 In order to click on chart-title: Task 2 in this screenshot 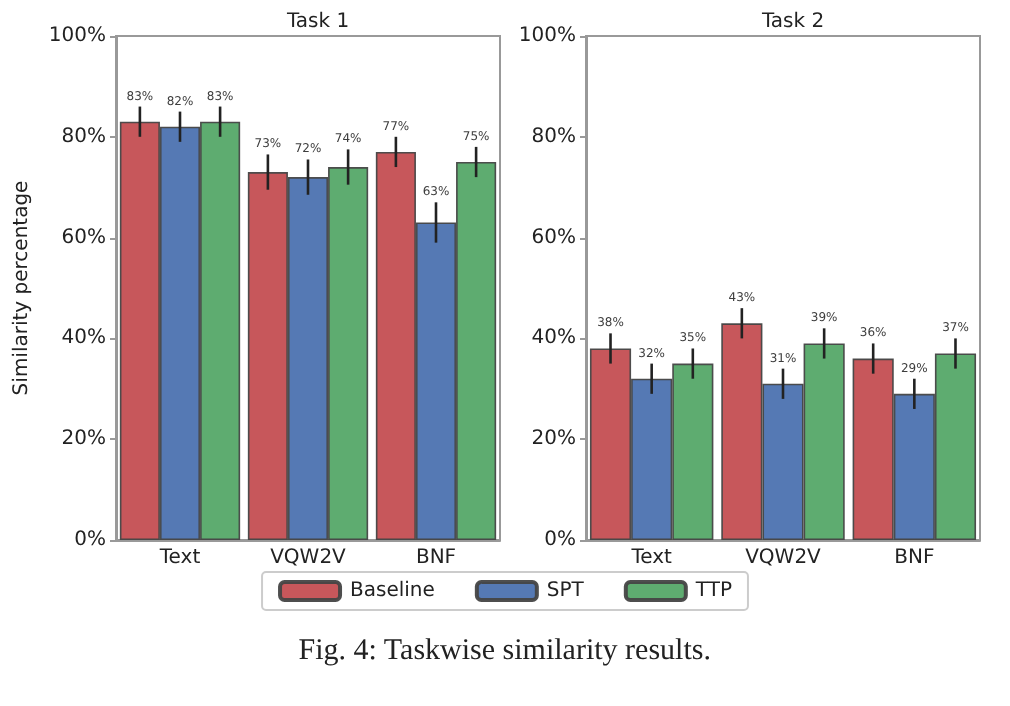, I will do `click(792, 22)`.